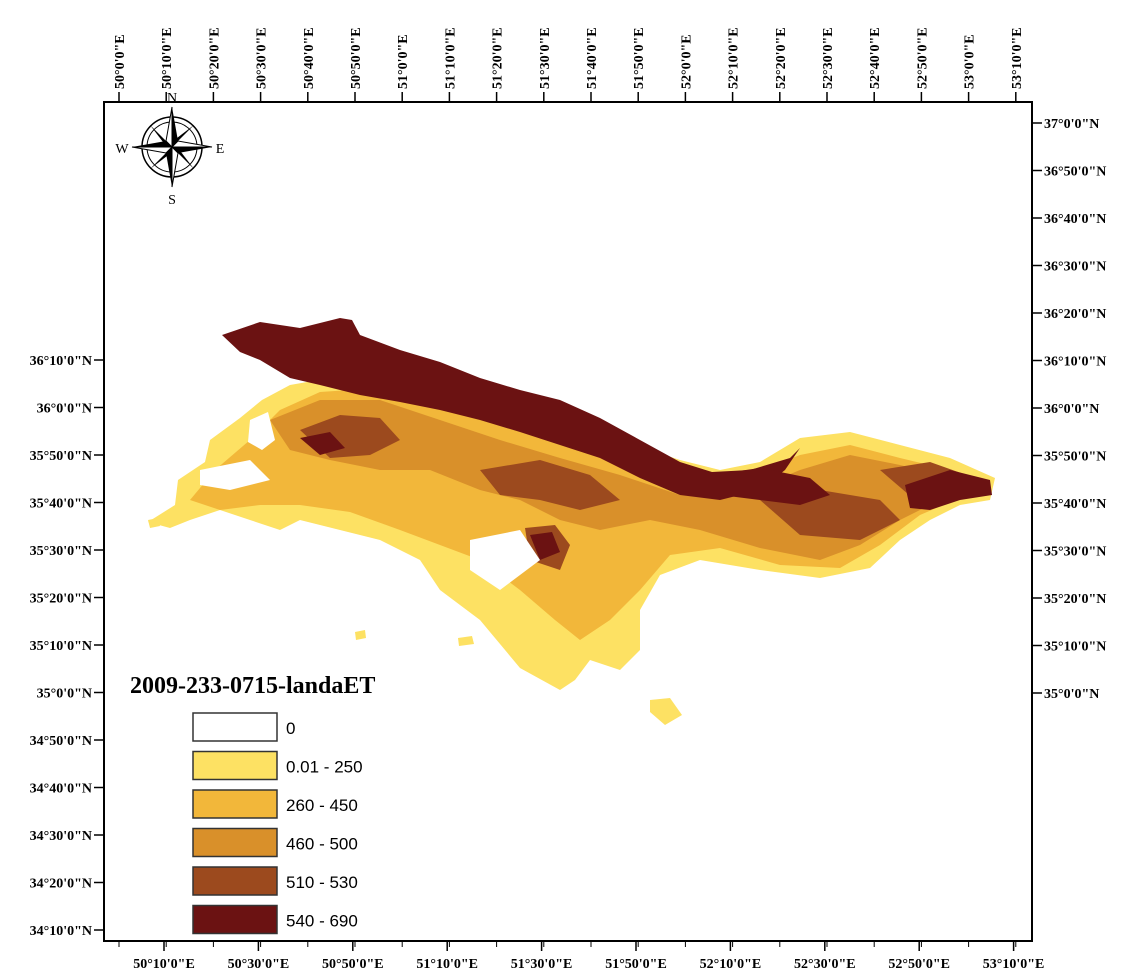  What do you see at coordinates (120, 61) in the screenshot?
I see `top-tick-label: 50°0'0"E` at bounding box center [120, 61].